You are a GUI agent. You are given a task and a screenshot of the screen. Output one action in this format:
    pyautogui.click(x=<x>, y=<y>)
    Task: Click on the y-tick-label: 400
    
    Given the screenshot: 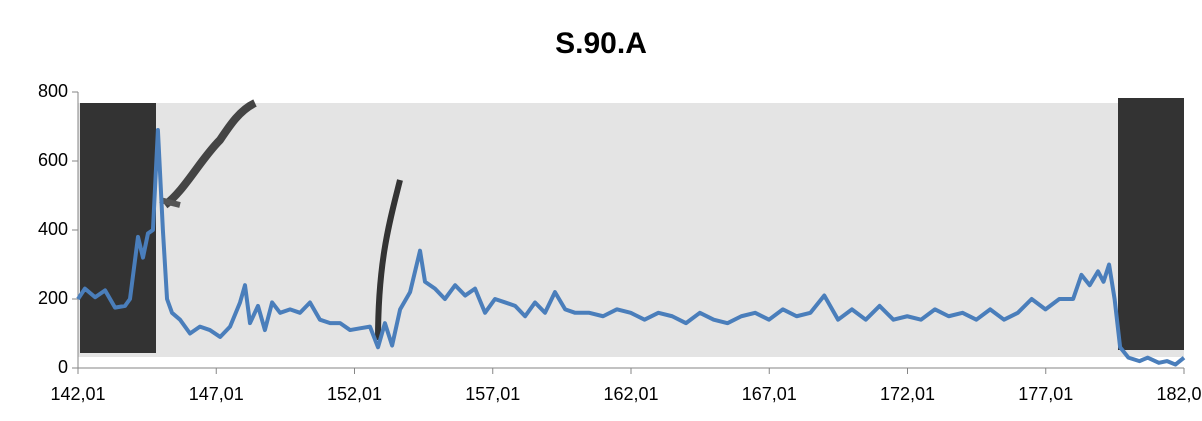 What is the action you would take?
    pyautogui.click(x=53, y=229)
    